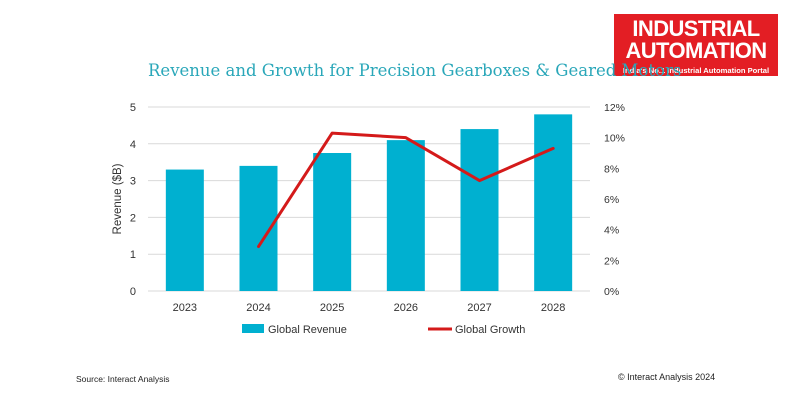 The image size is (800, 419). I want to click on y2-tick-label: 4%, so click(611, 231).